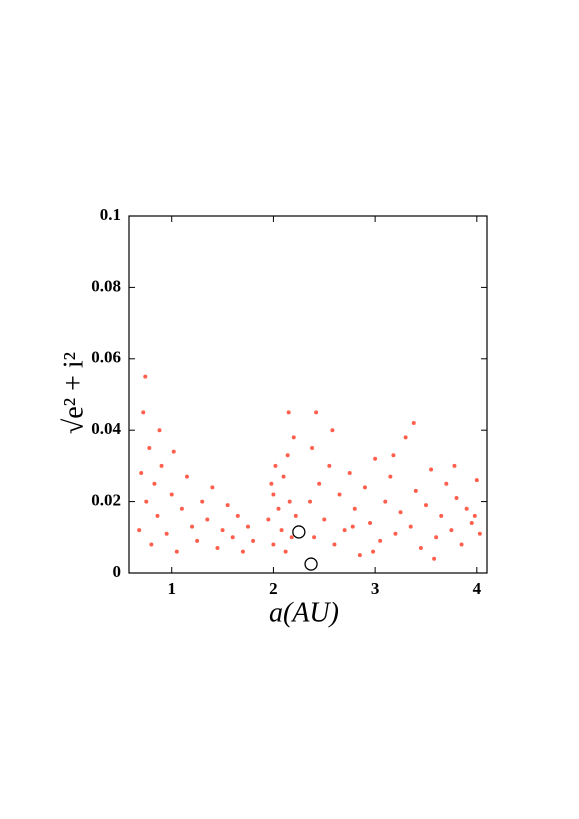 The height and width of the screenshot is (819, 579). Describe the element at coordinates (106, 285) in the screenshot. I see `y-tick-label: 0.08` at that location.